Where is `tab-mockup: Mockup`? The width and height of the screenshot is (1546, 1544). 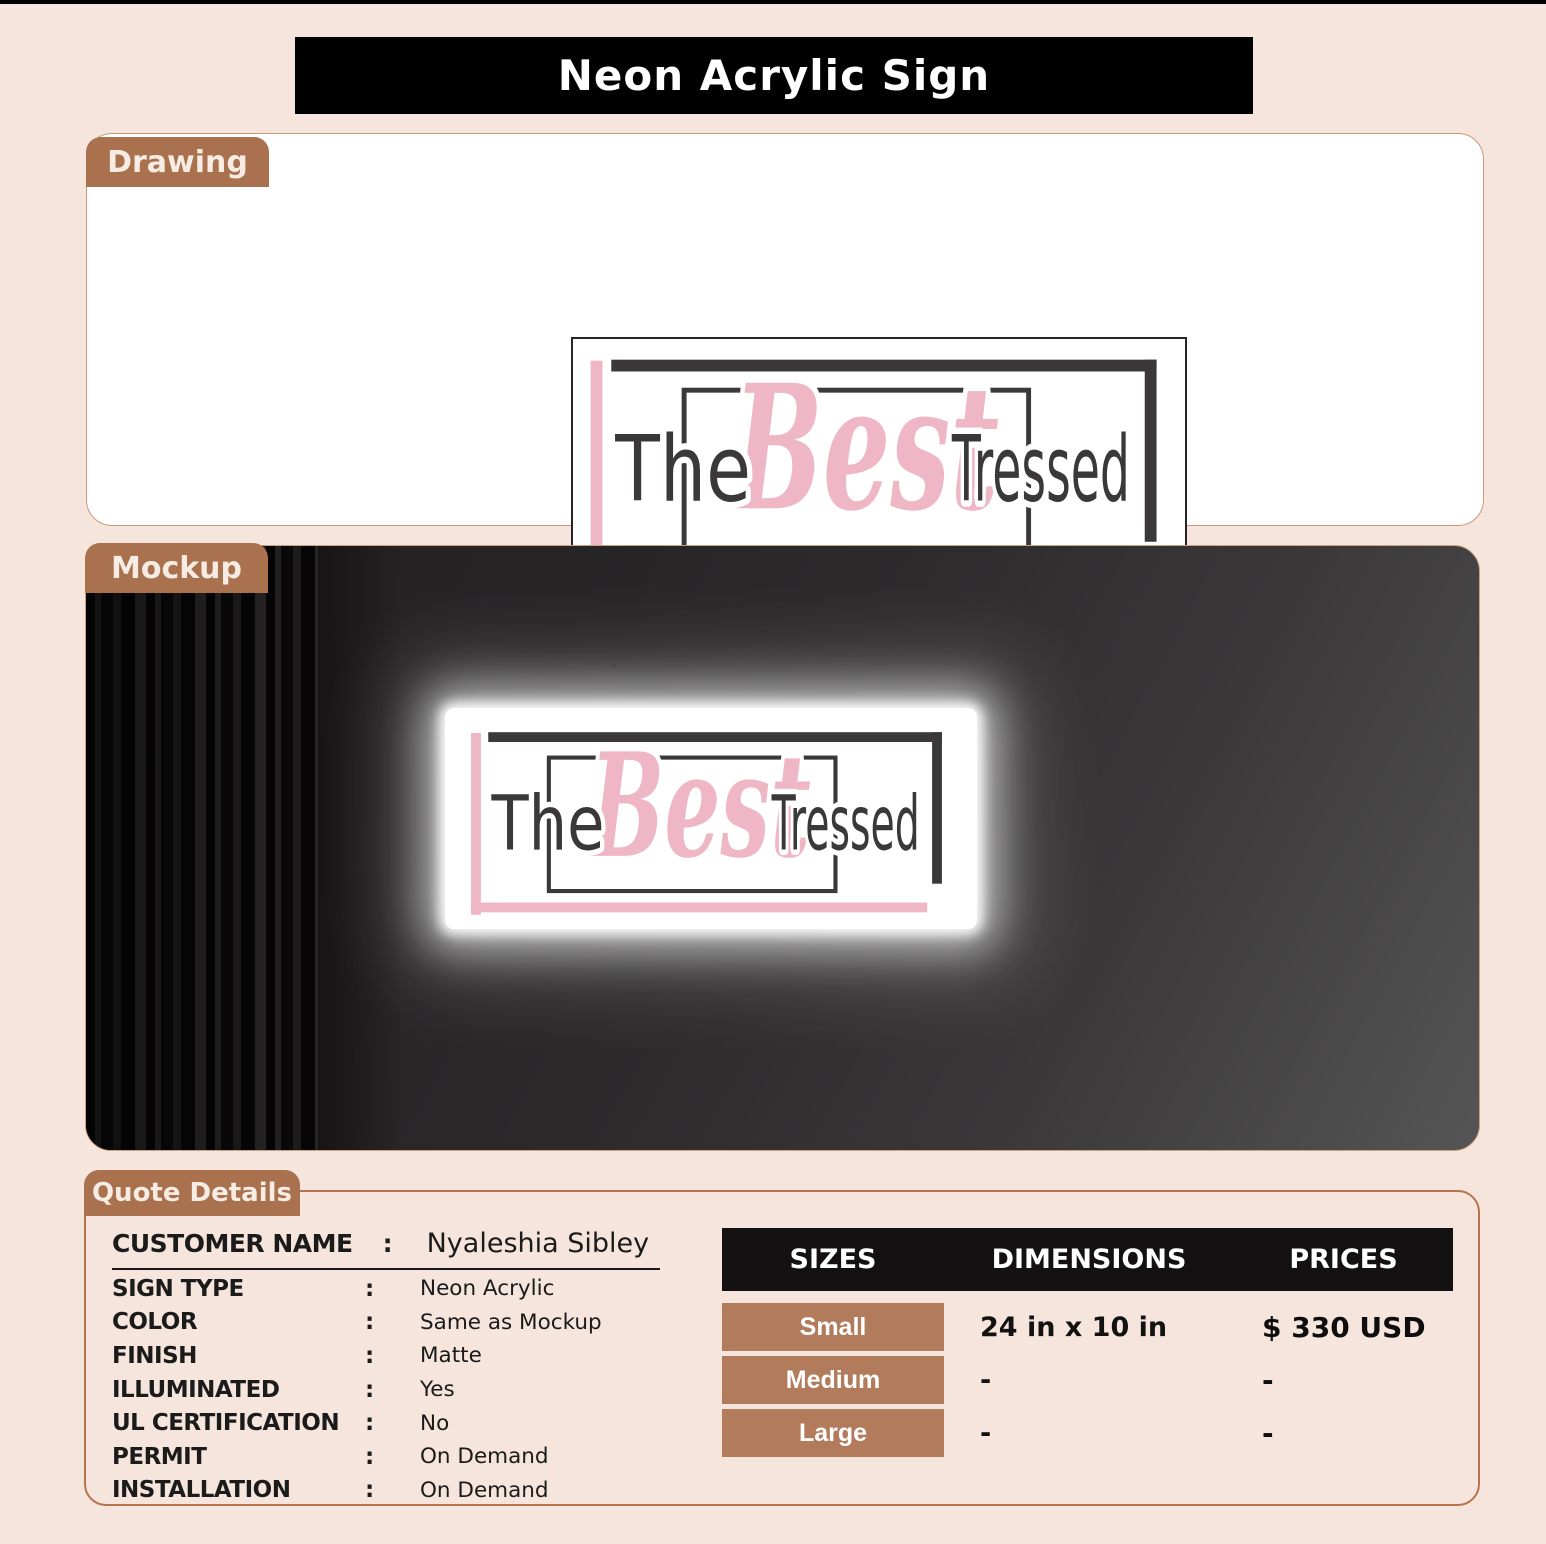
tab-mockup: Mockup is located at coordinates (176, 568).